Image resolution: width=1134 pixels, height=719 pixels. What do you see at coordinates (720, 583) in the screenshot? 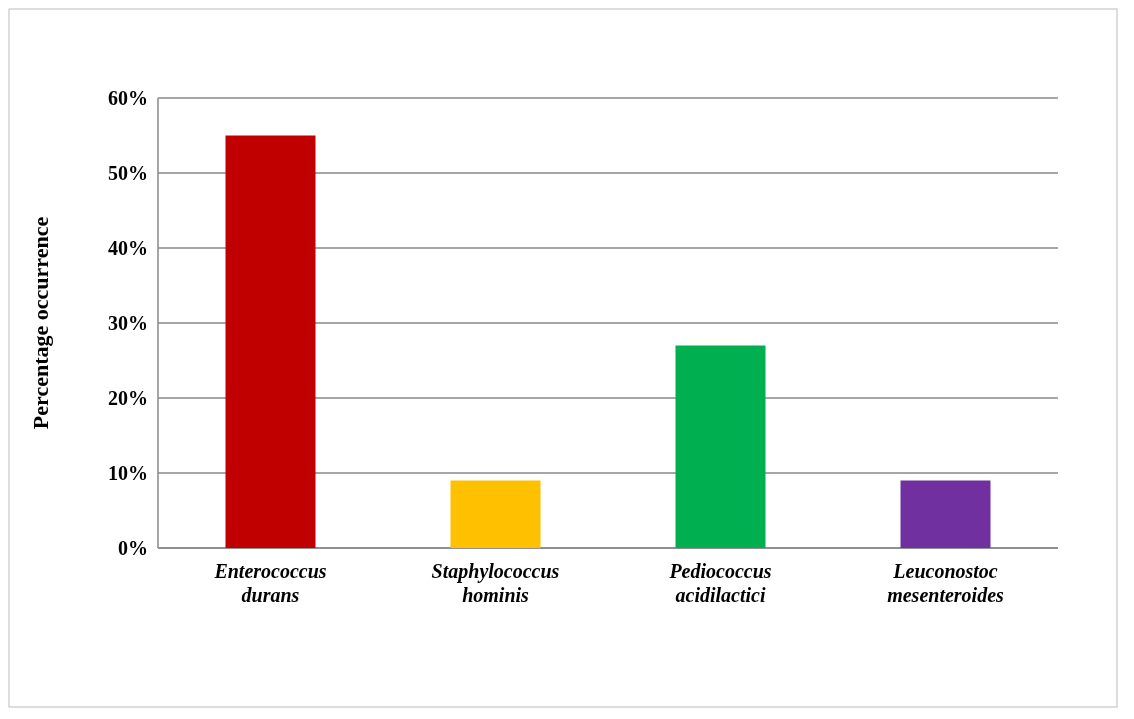
I see `x-tick-label: Pediococcus acidilactici` at bounding box center [720, 583].